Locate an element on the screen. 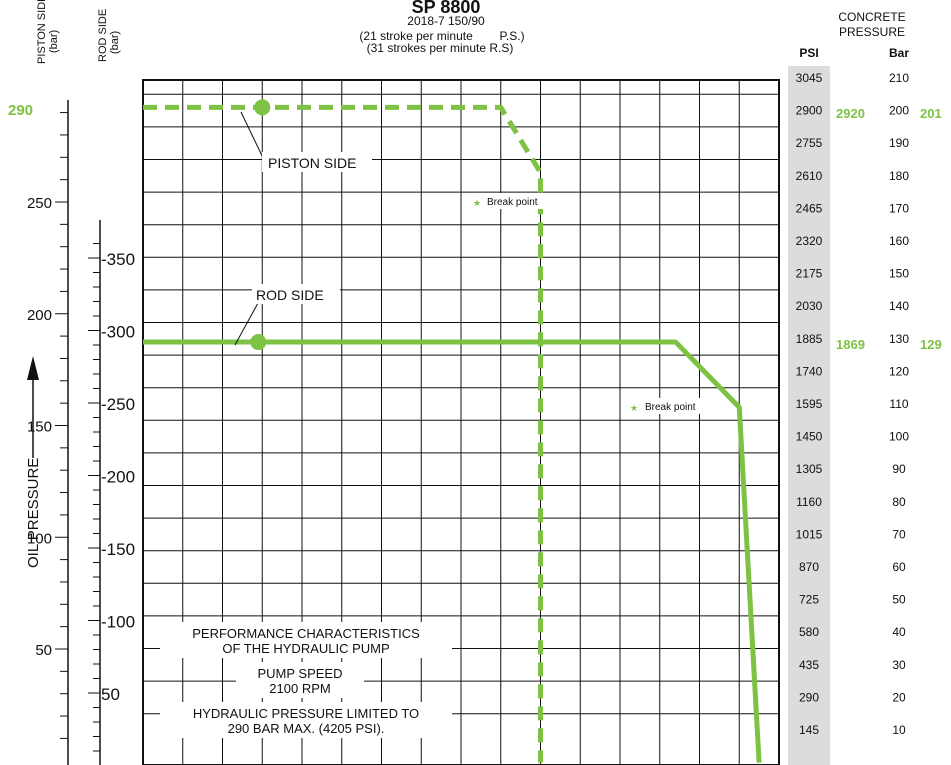  break-point-2-label: Break point is located at coordinates (670, 407).